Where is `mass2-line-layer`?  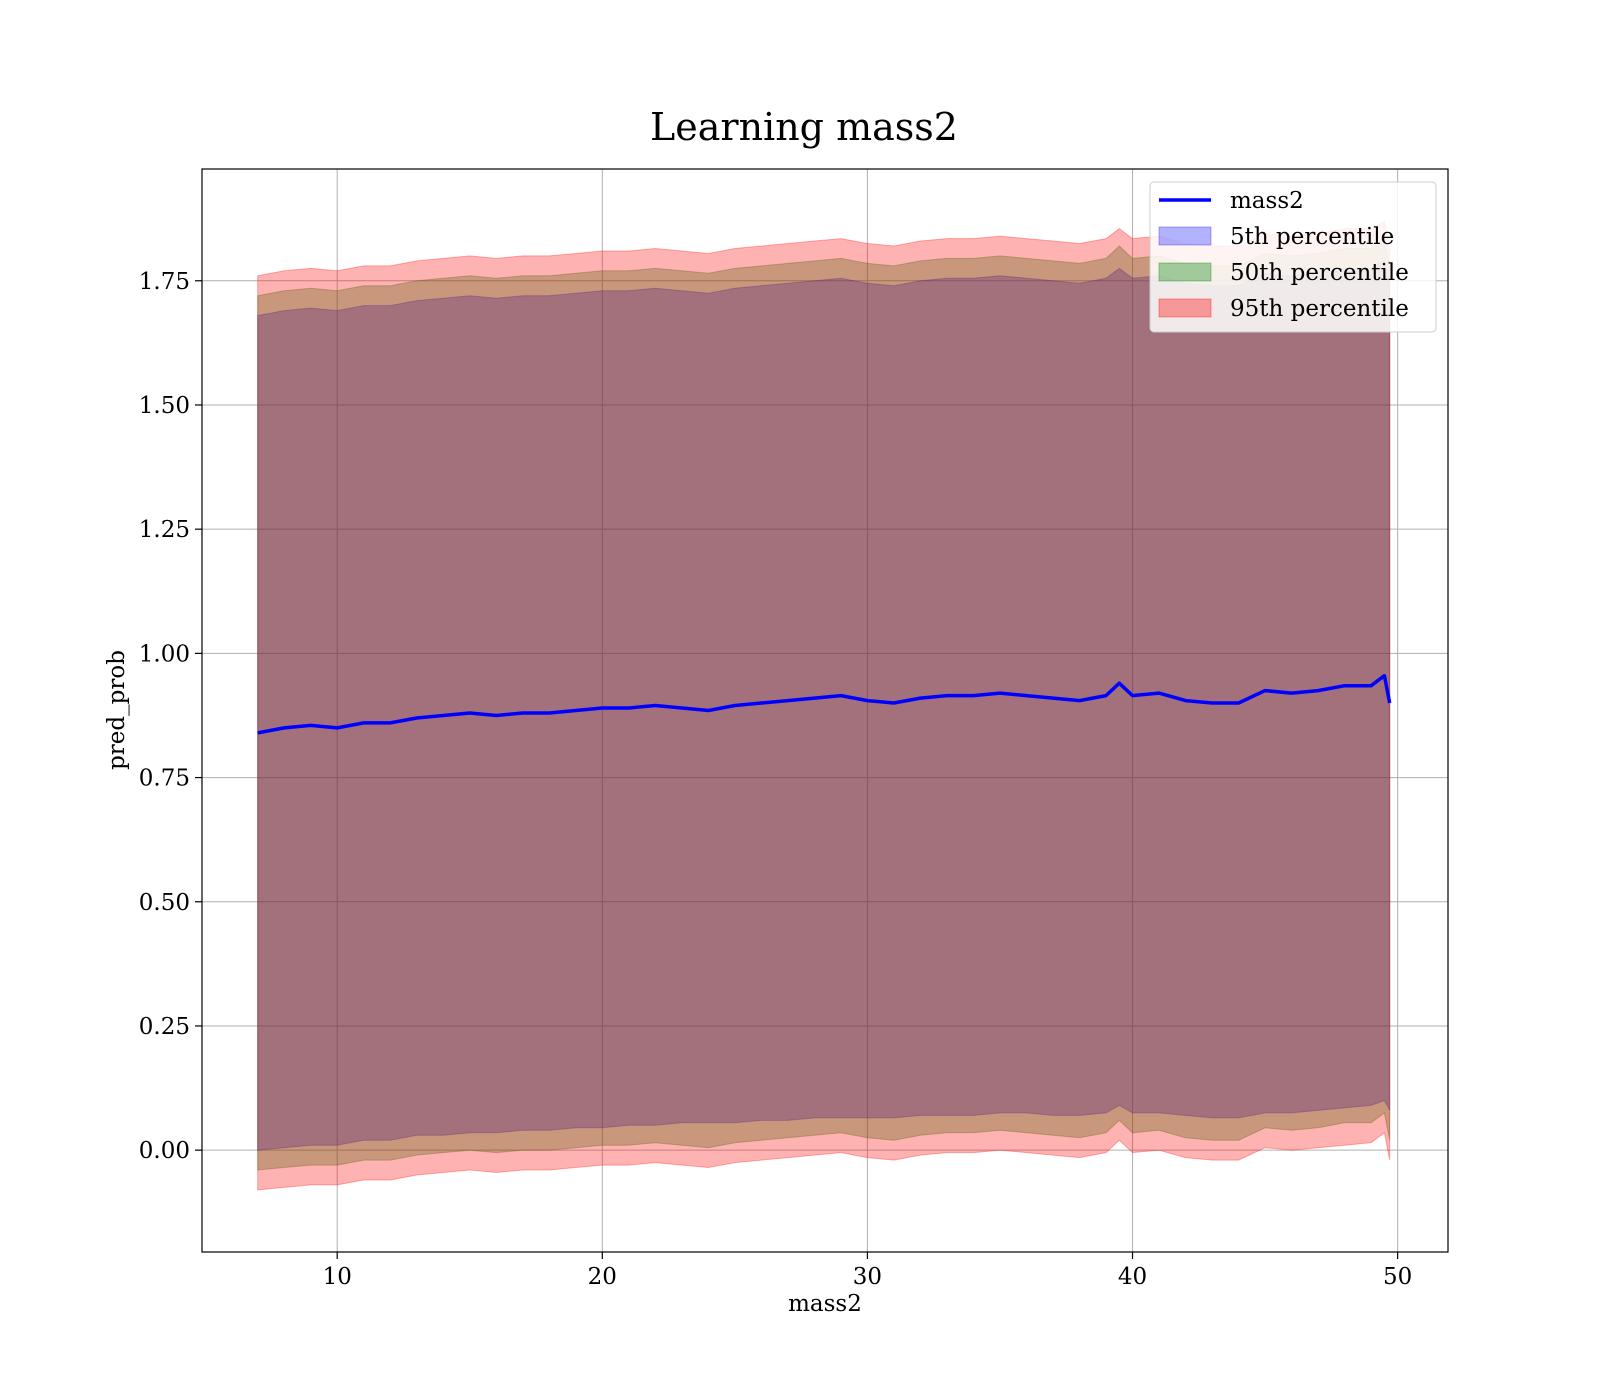 mass2-line-layer is located at coordinates (824, 704).